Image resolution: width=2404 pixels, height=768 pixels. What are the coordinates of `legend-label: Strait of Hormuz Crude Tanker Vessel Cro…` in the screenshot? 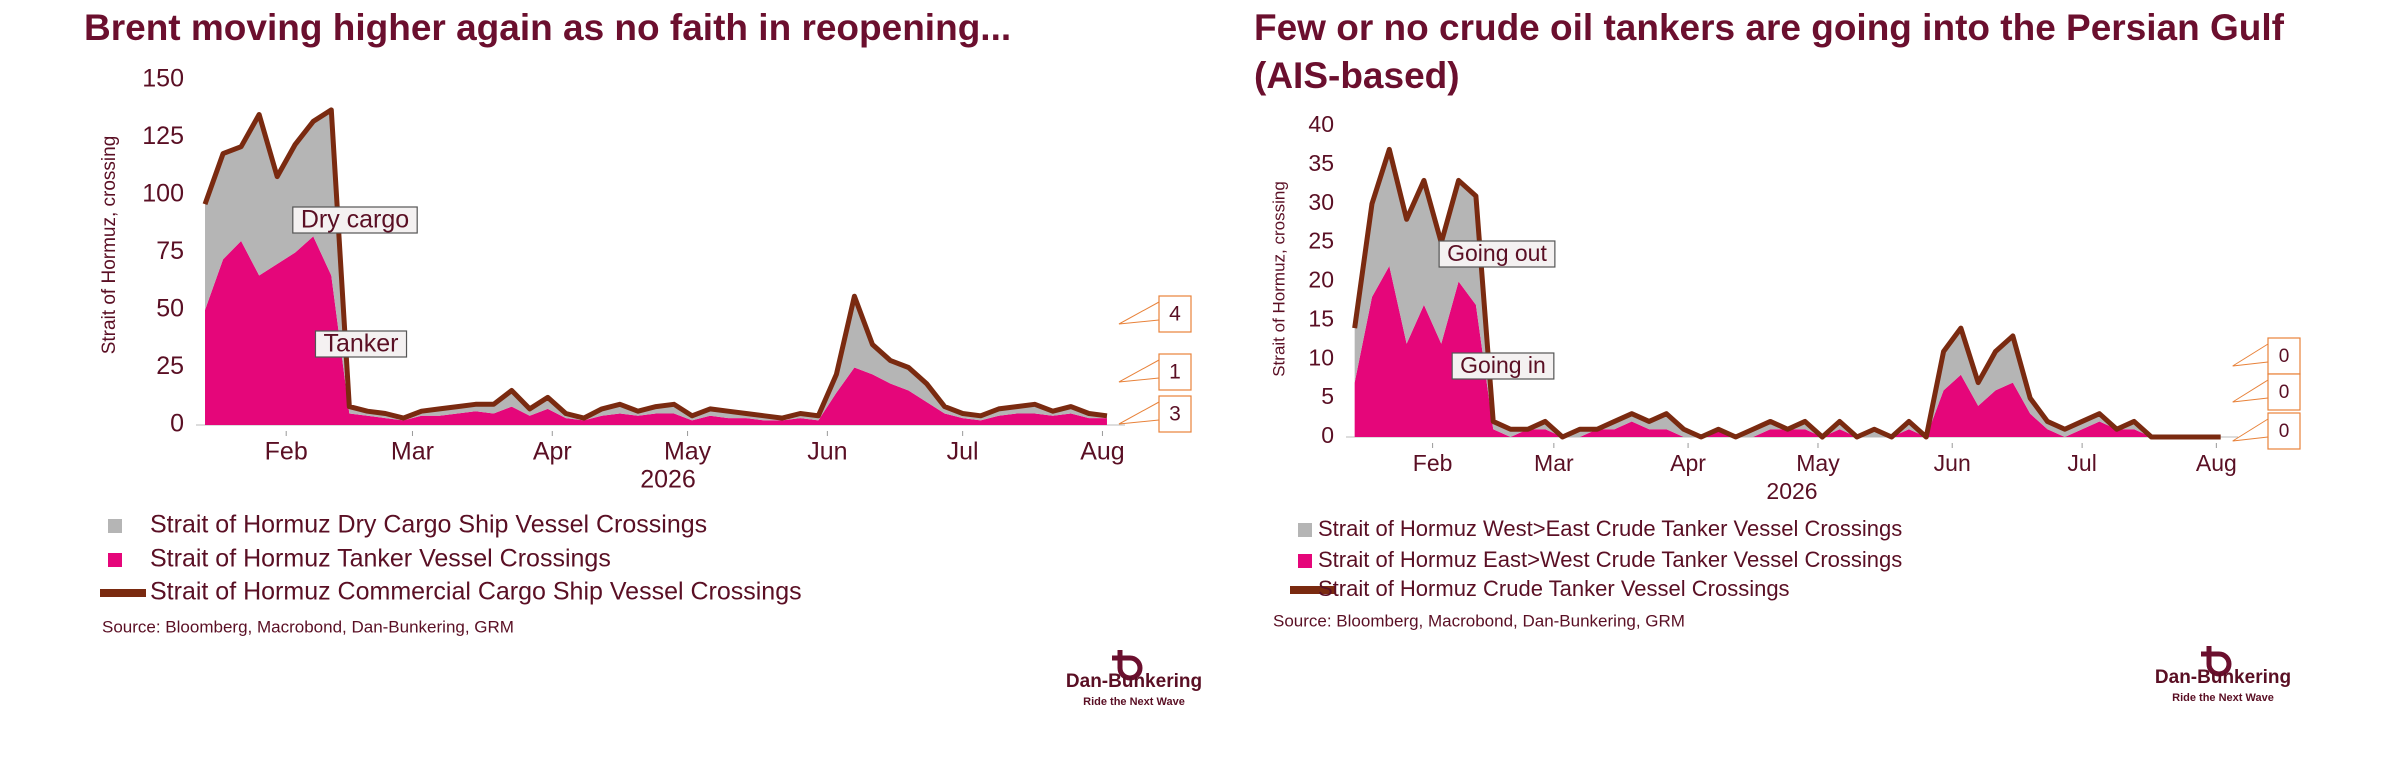 It's located at (1554, 588).